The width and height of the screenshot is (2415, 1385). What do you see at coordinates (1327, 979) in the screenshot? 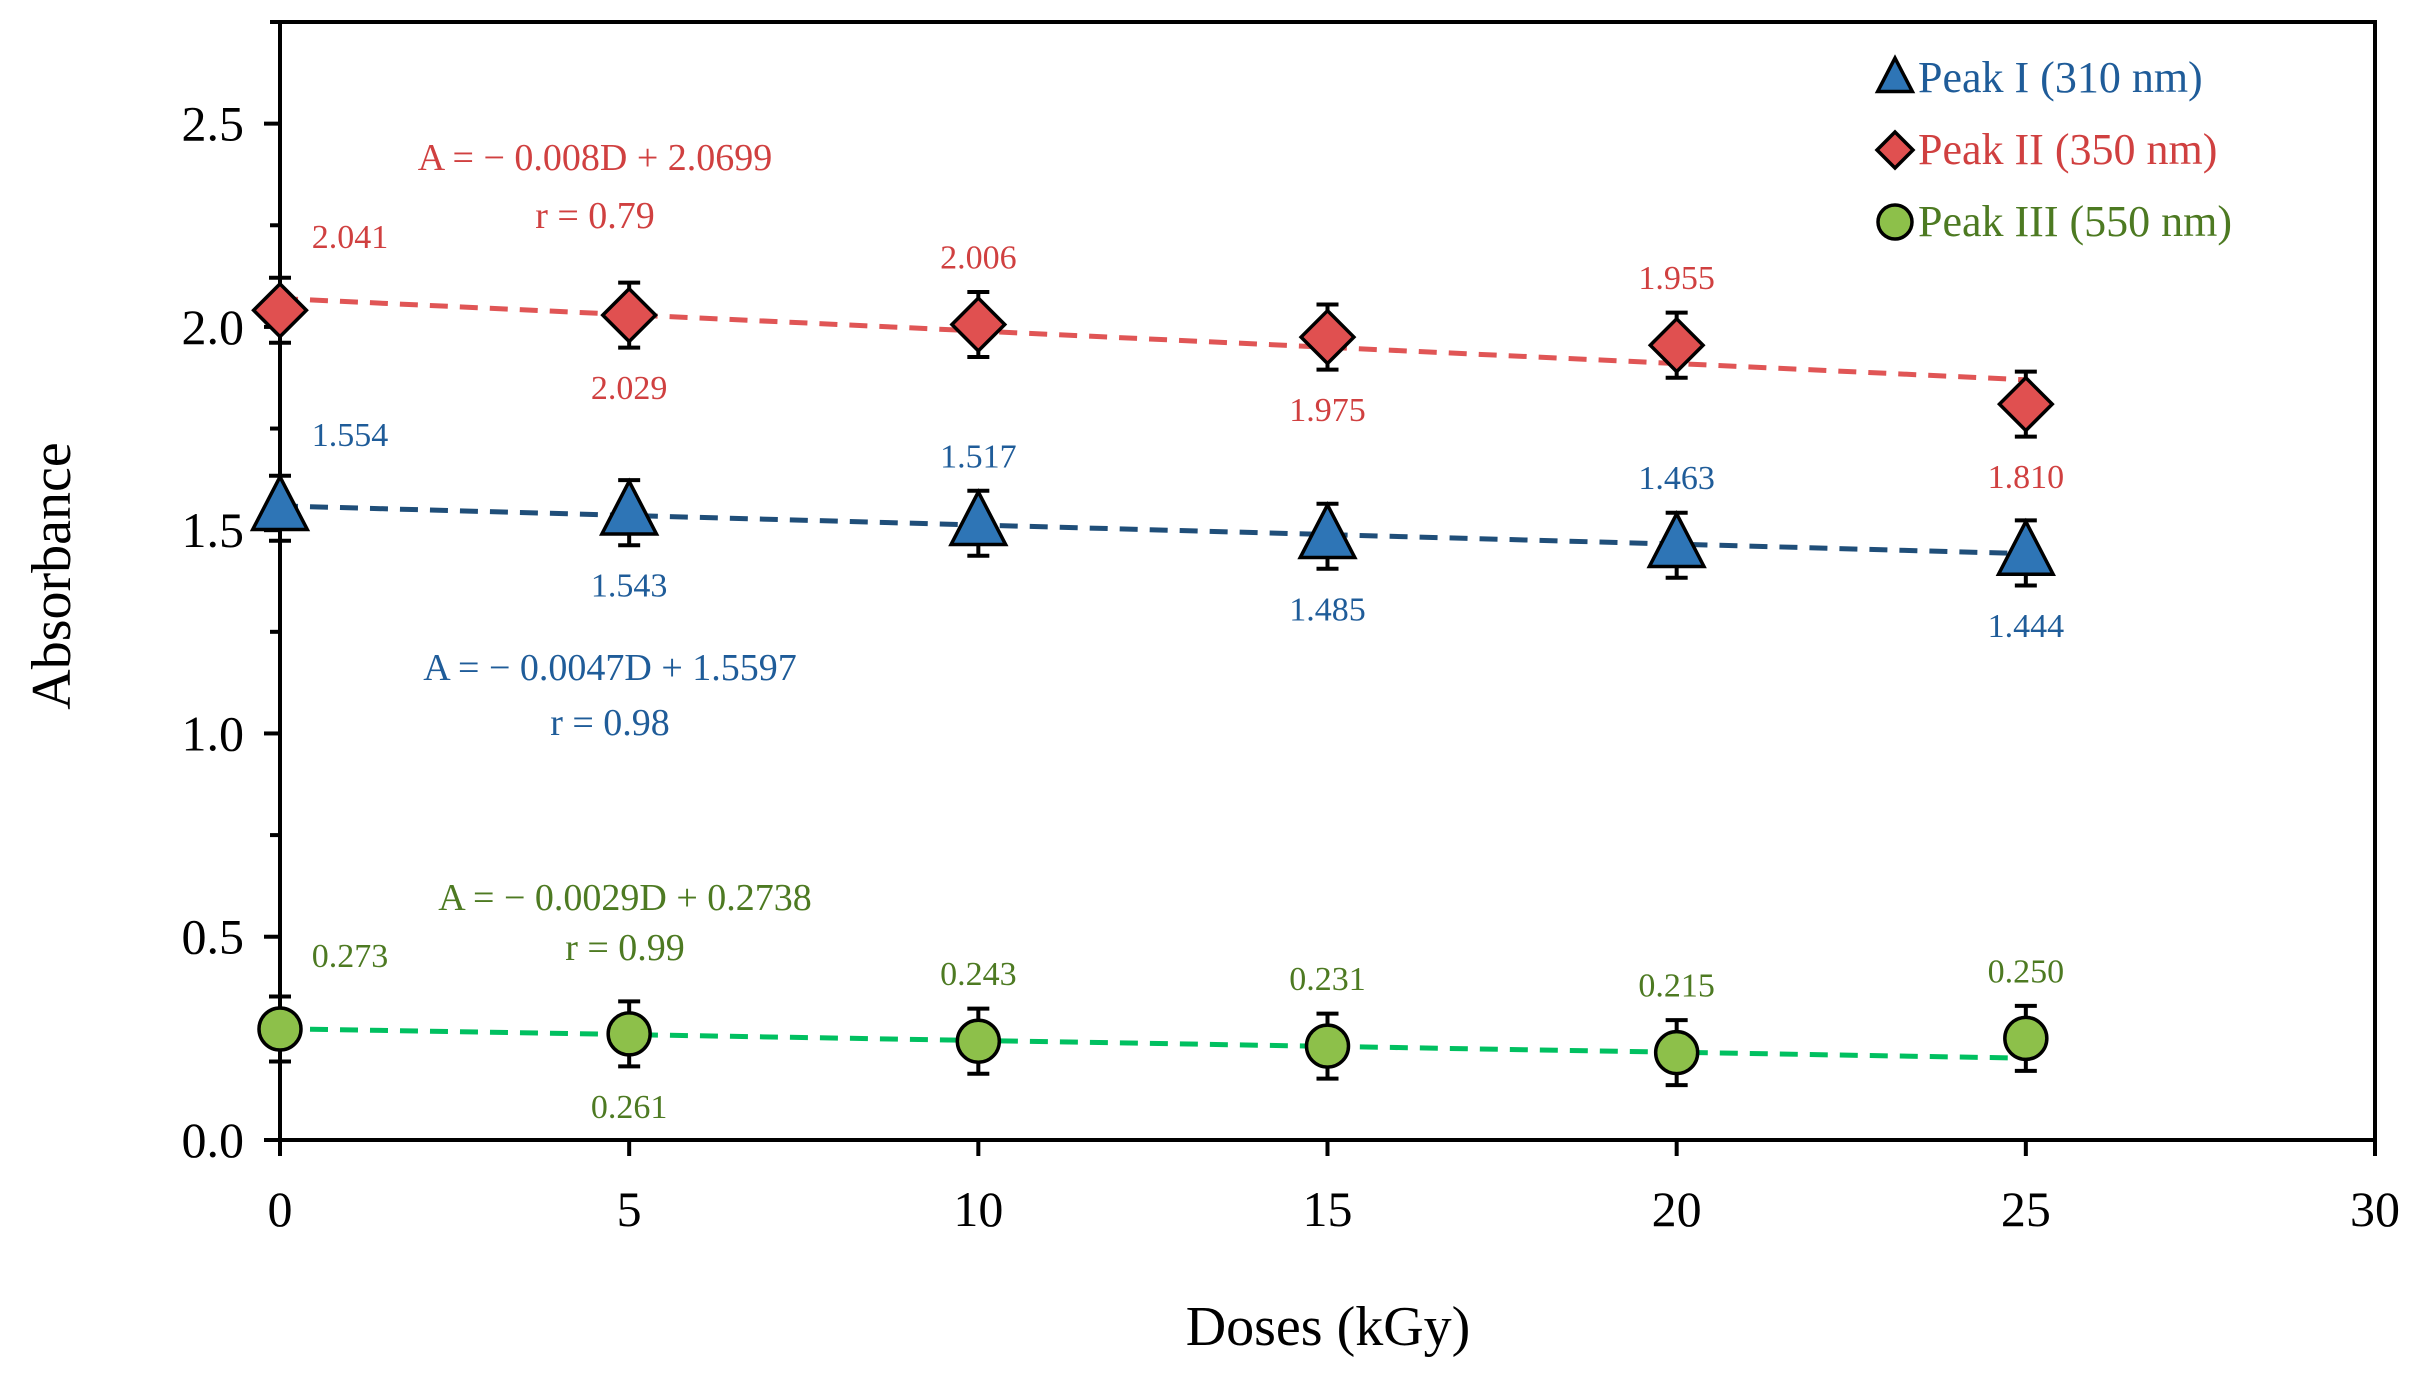
I see `point-label-peak-3: 0.231` at bounding box center [1327, 979].